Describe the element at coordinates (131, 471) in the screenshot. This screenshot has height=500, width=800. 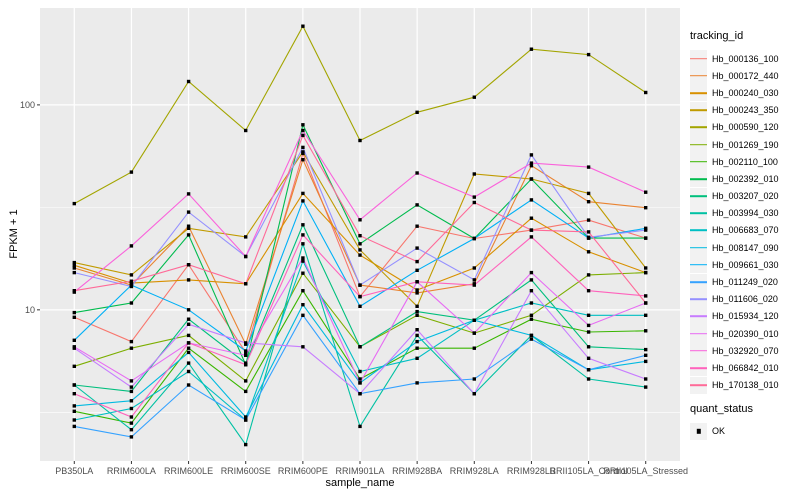
I see `x-tick-label: RRIM600LA` at that location.